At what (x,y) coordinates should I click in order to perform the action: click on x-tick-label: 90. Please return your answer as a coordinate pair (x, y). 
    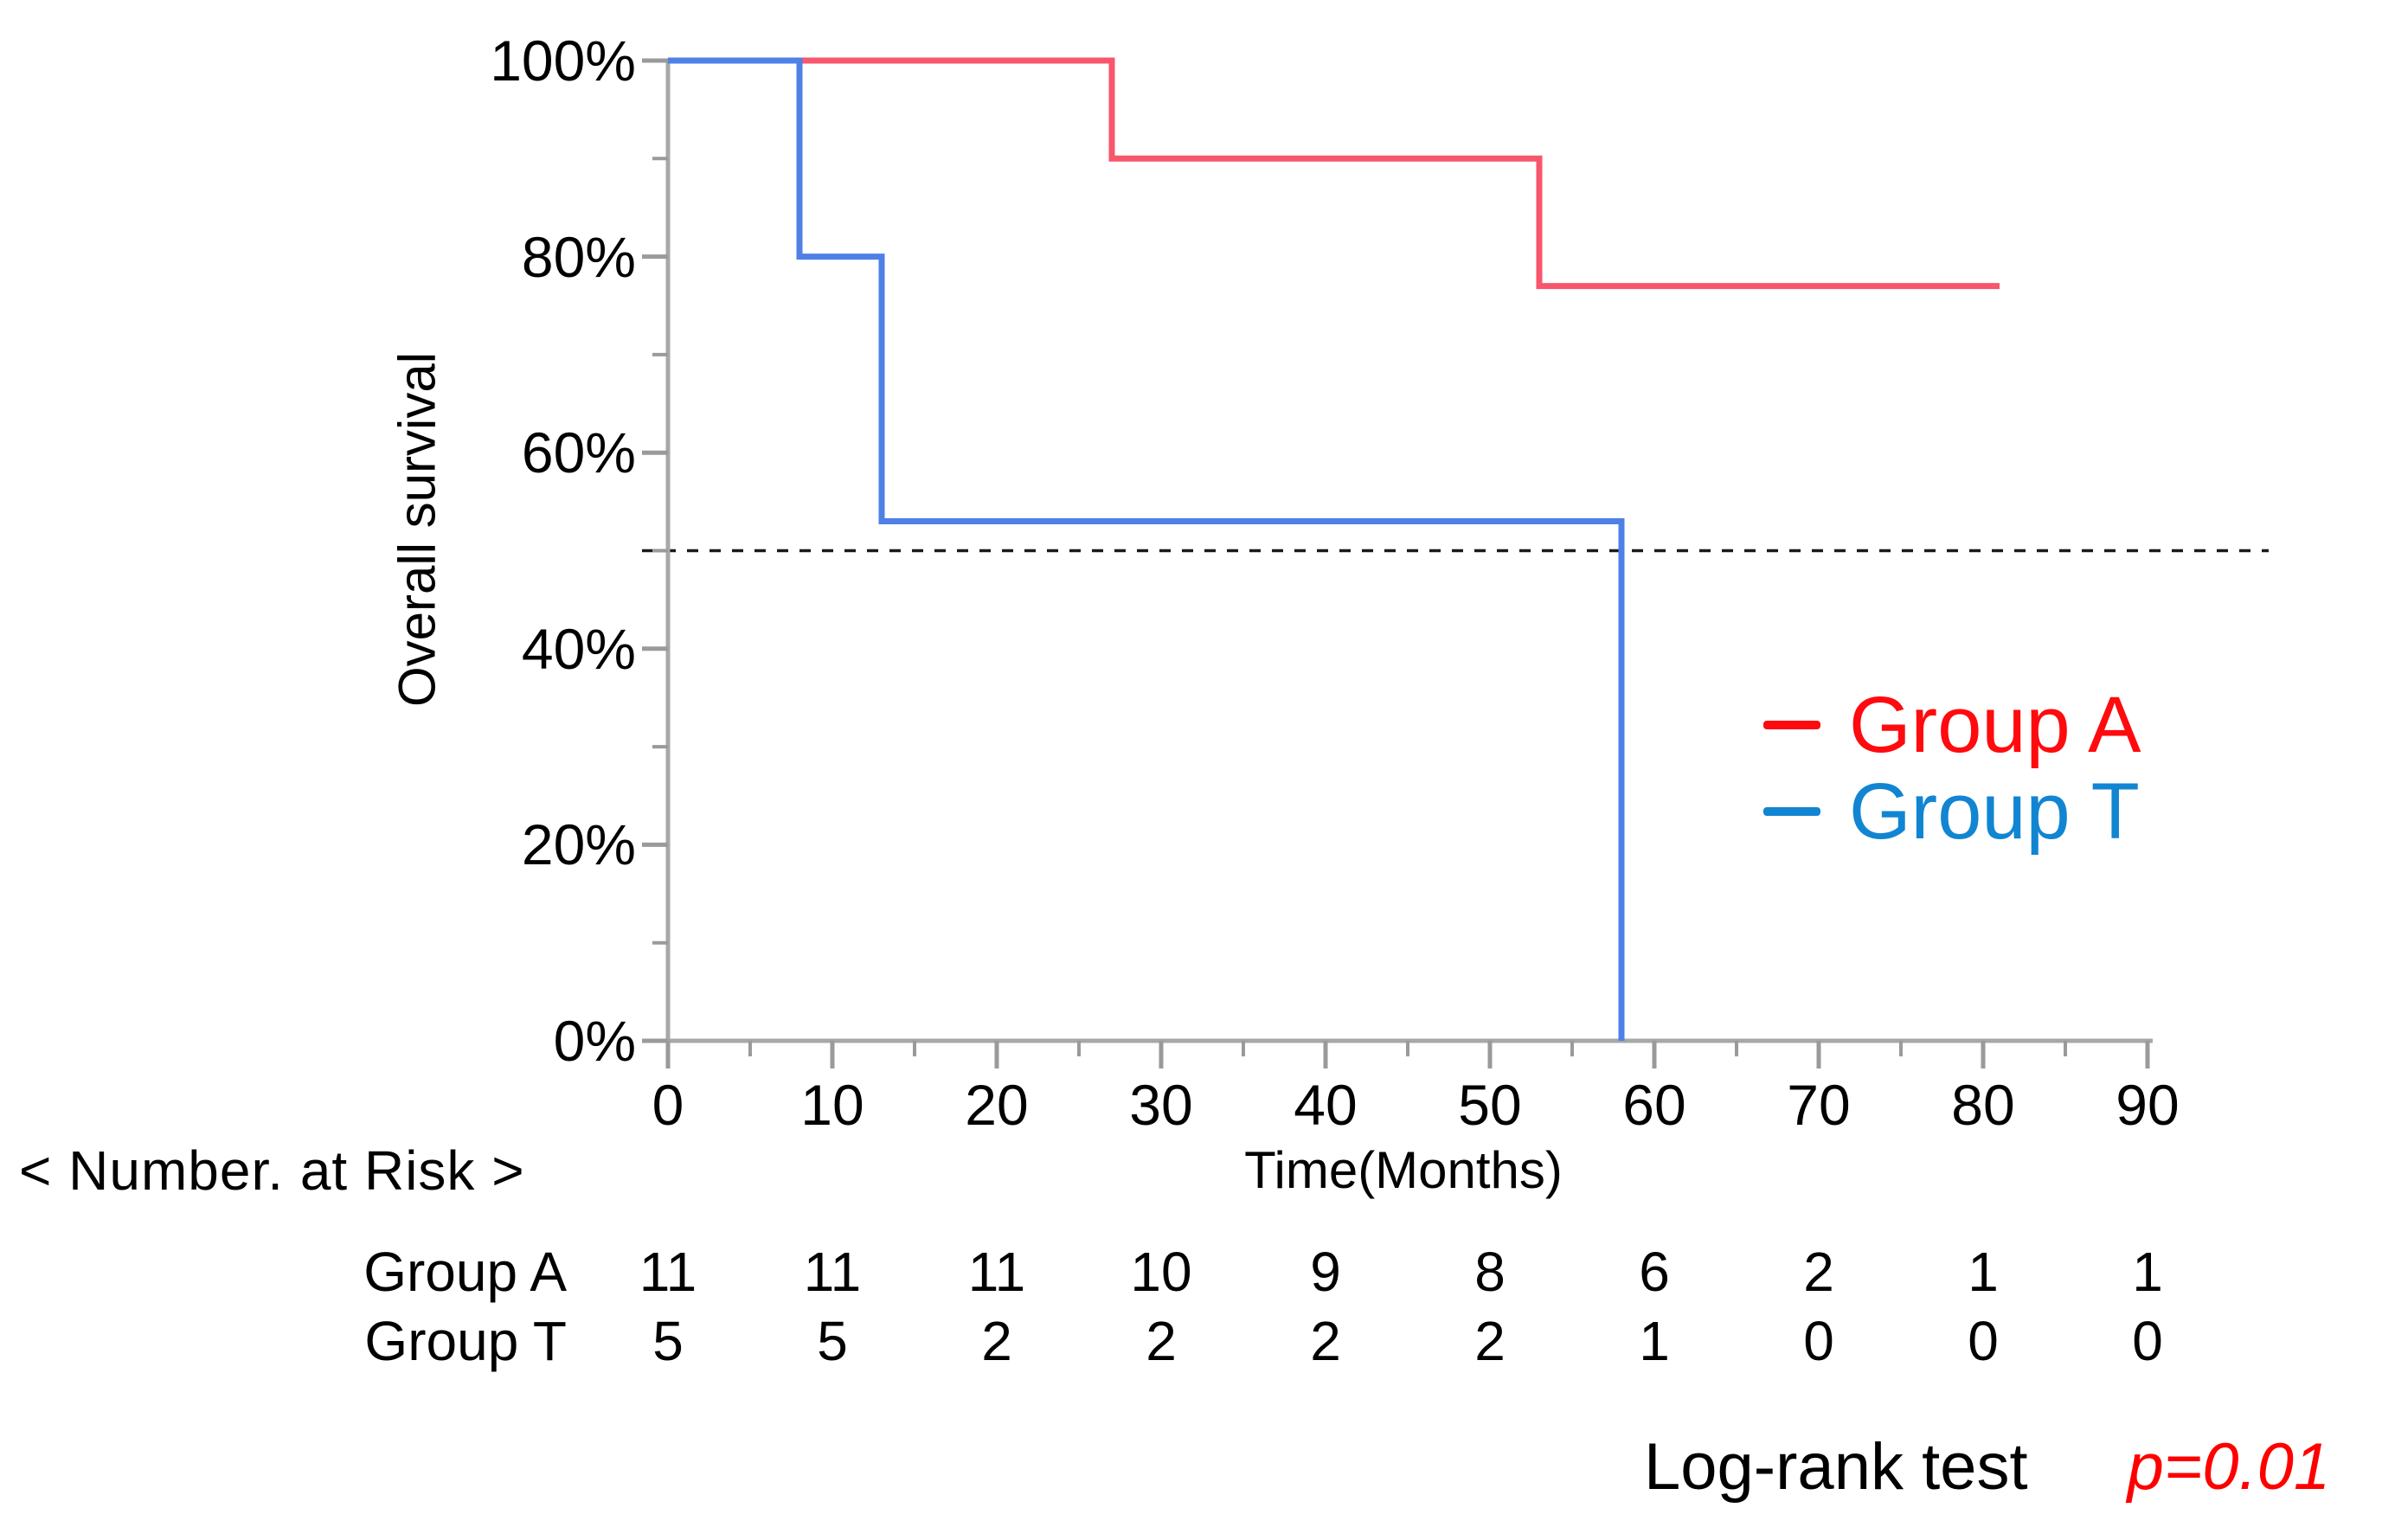
    Looking at the image, I should click on (2148, 1105).